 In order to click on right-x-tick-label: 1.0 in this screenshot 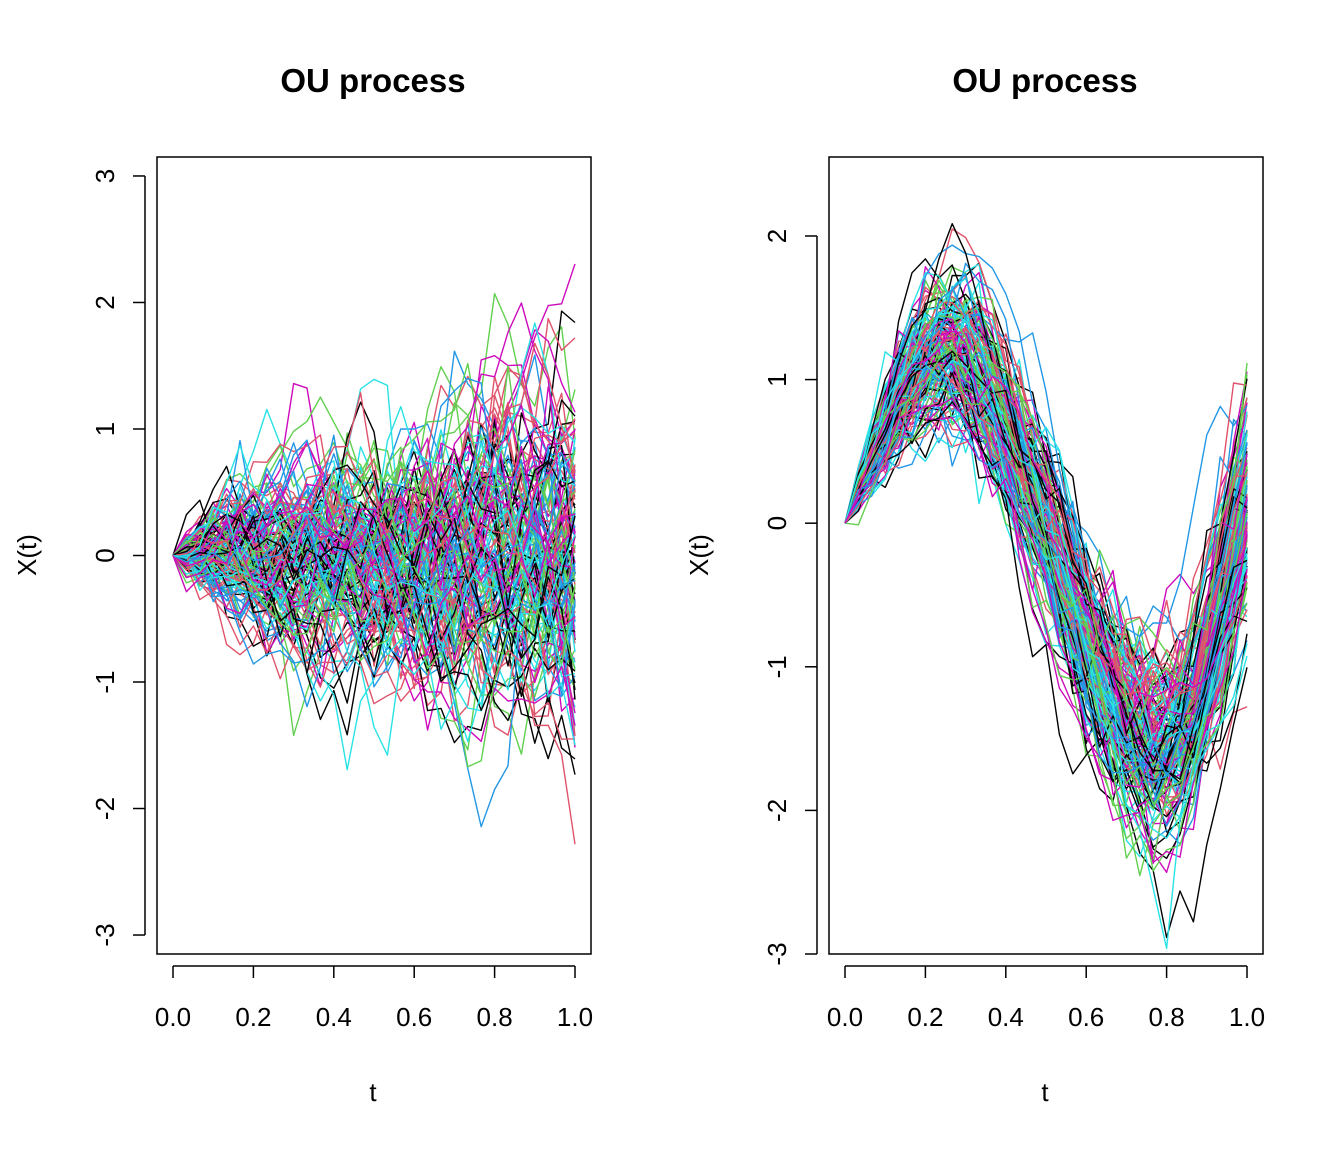, I will do `click(1247, 1017)`.